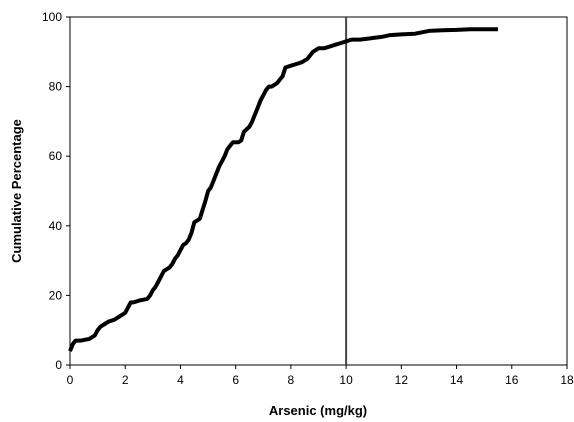 This screenshot has height=422, width=574. I want to click on x-tick-label: 10, so click(346, 380).